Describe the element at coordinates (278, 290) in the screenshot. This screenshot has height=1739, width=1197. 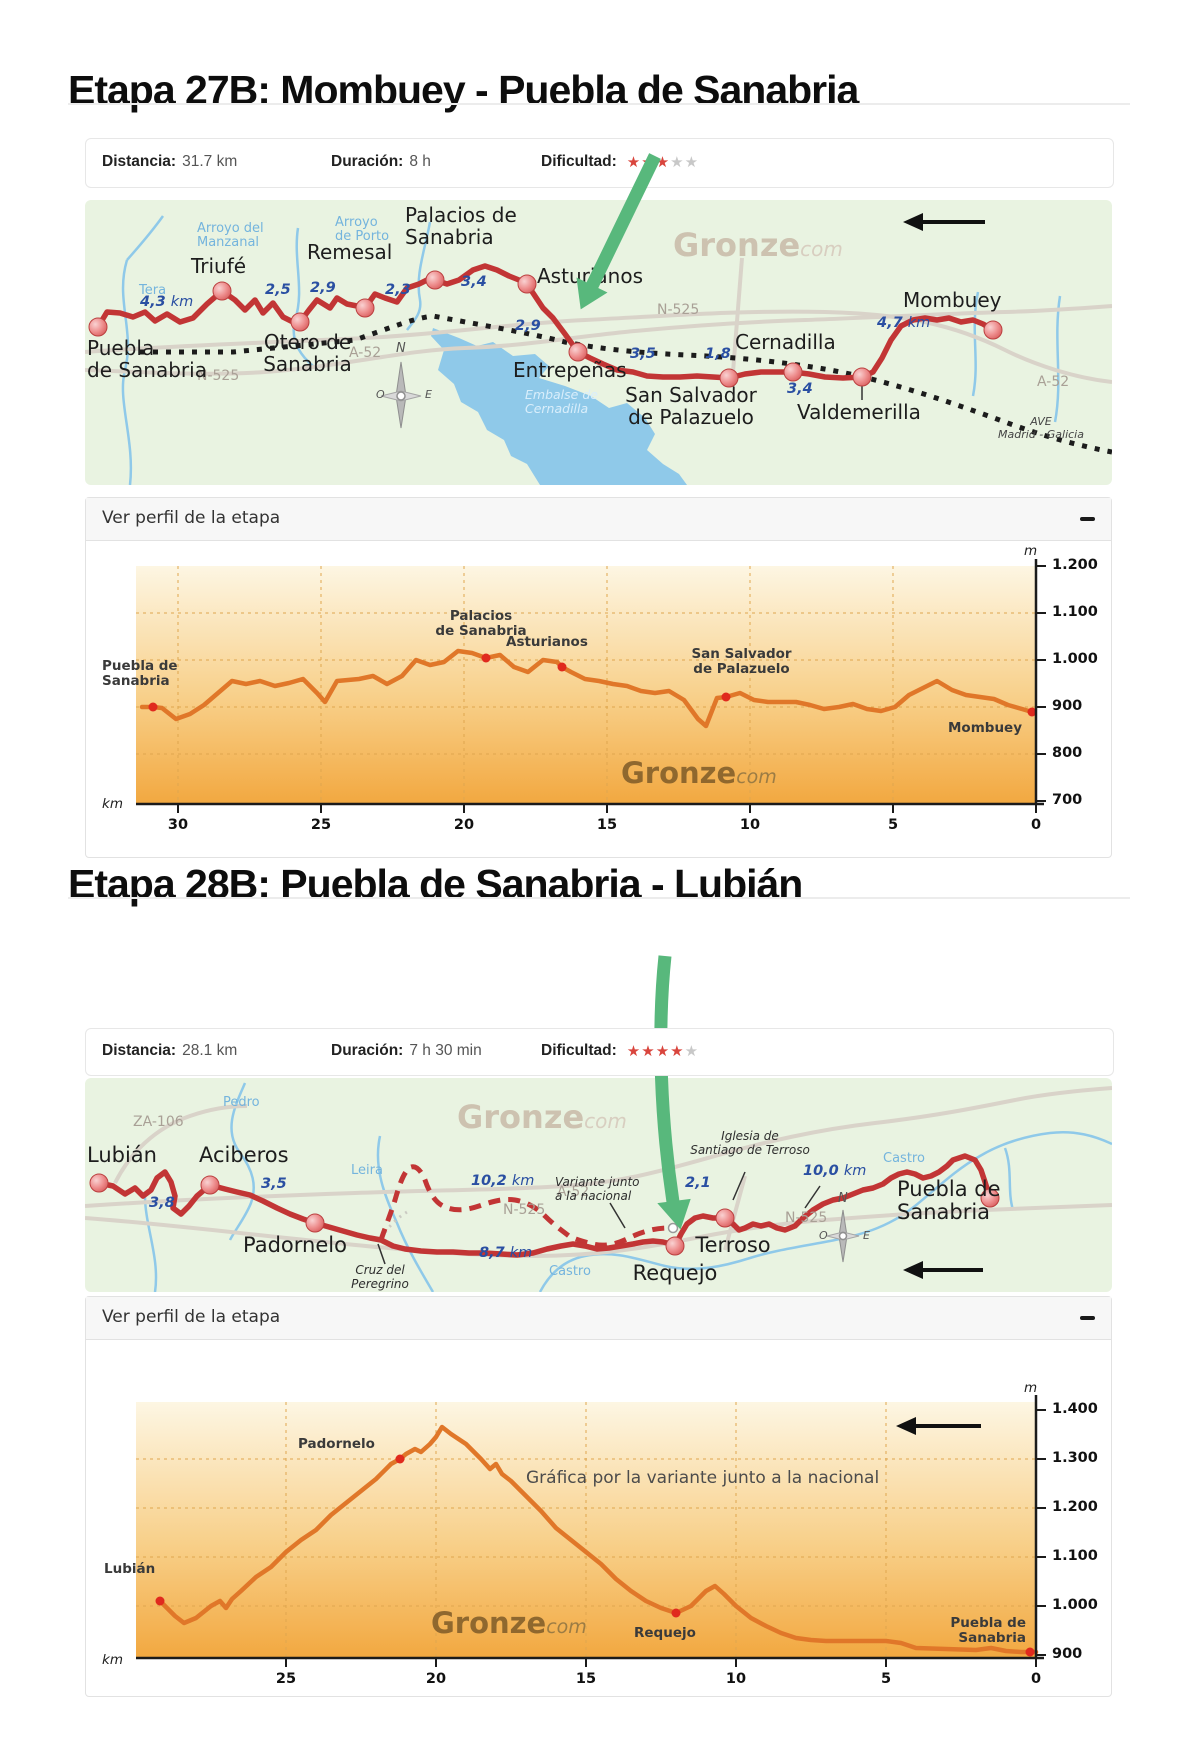
I see `distance-marker: 2,5` at that location.